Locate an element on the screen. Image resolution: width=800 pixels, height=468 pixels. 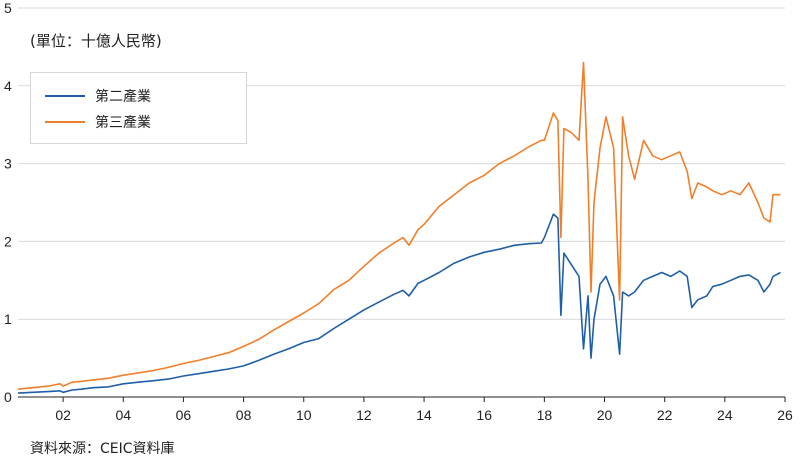
unit-label: (單位：十億人民幣) is located at coordinates (96, 41).